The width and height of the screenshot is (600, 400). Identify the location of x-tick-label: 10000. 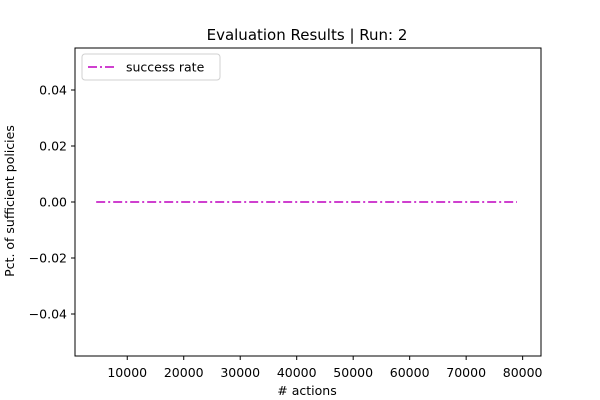
(127, 372).